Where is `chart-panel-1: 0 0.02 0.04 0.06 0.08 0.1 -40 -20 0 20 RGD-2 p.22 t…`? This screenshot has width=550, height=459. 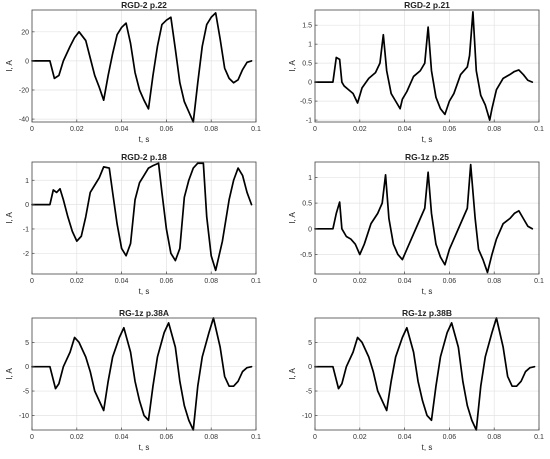 chart-panel-1: 0 0.02 0.04 0.06 0.08 0.1 -40 -20 0 20 RGD-2 p.22 t… is located at coordinates (133, 72).